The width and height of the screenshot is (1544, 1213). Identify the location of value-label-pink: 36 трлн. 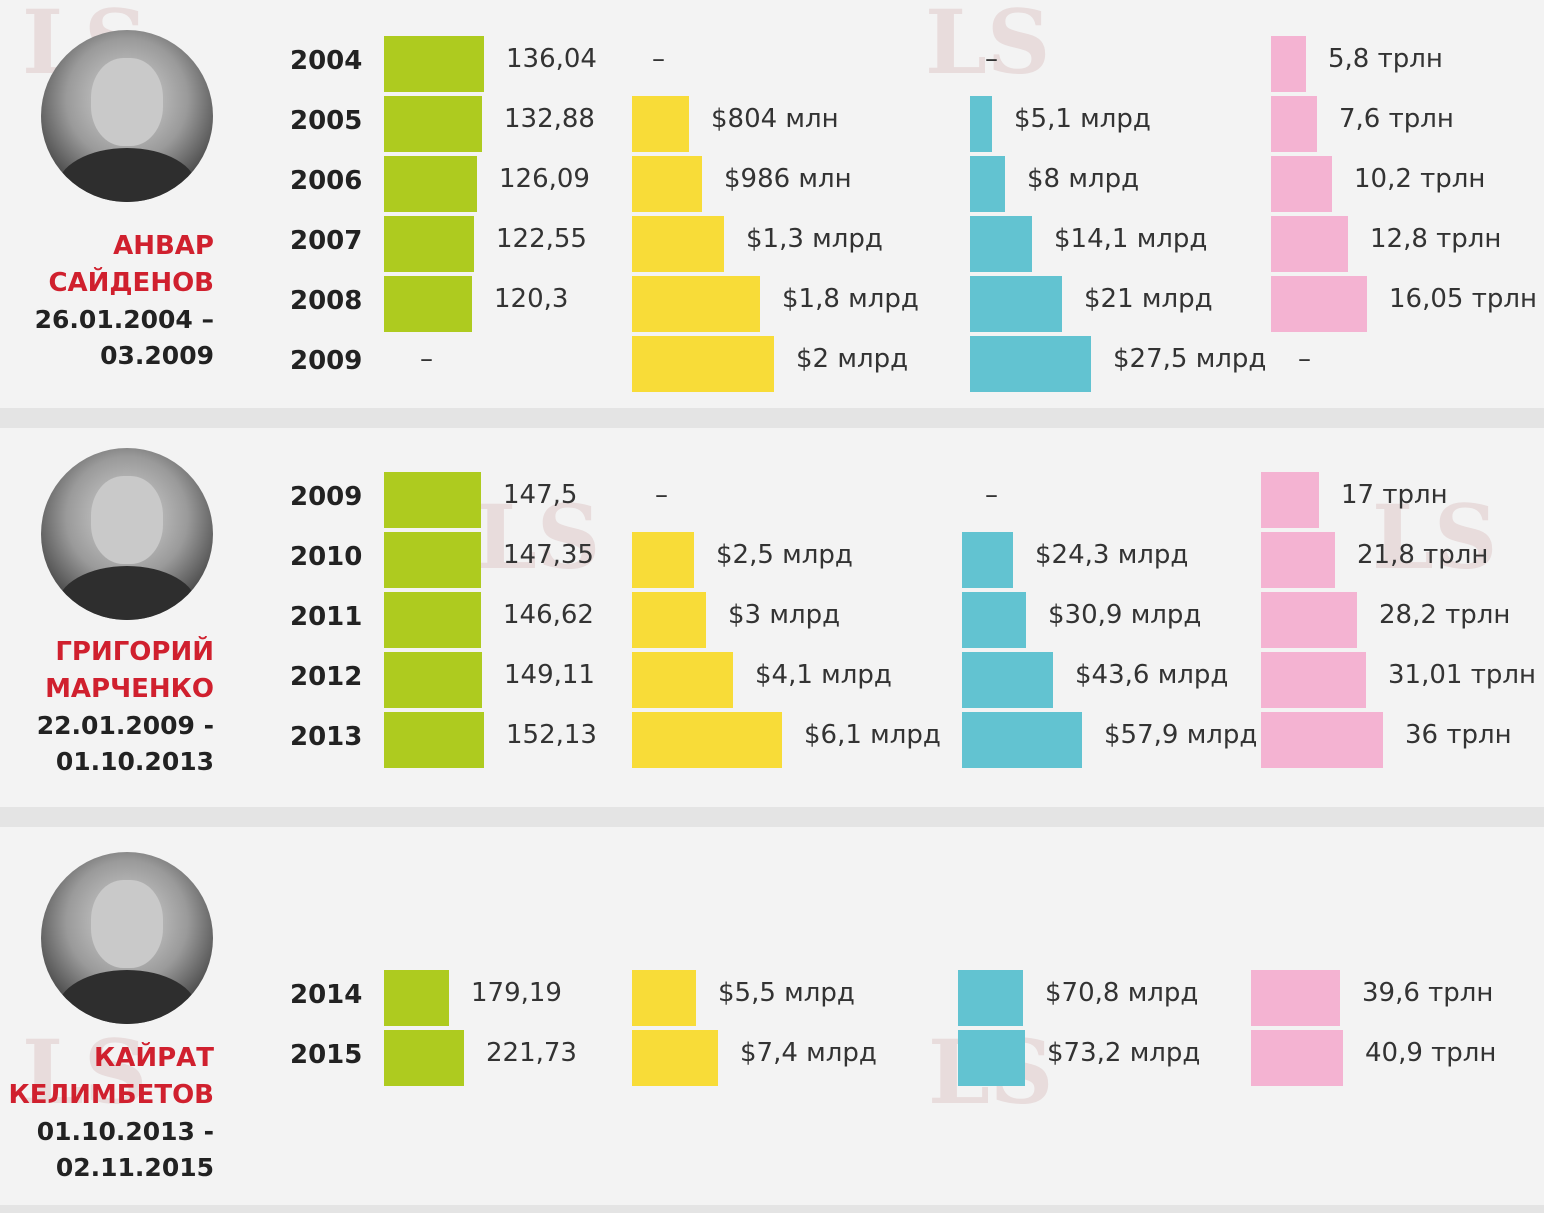
(1458, 735).